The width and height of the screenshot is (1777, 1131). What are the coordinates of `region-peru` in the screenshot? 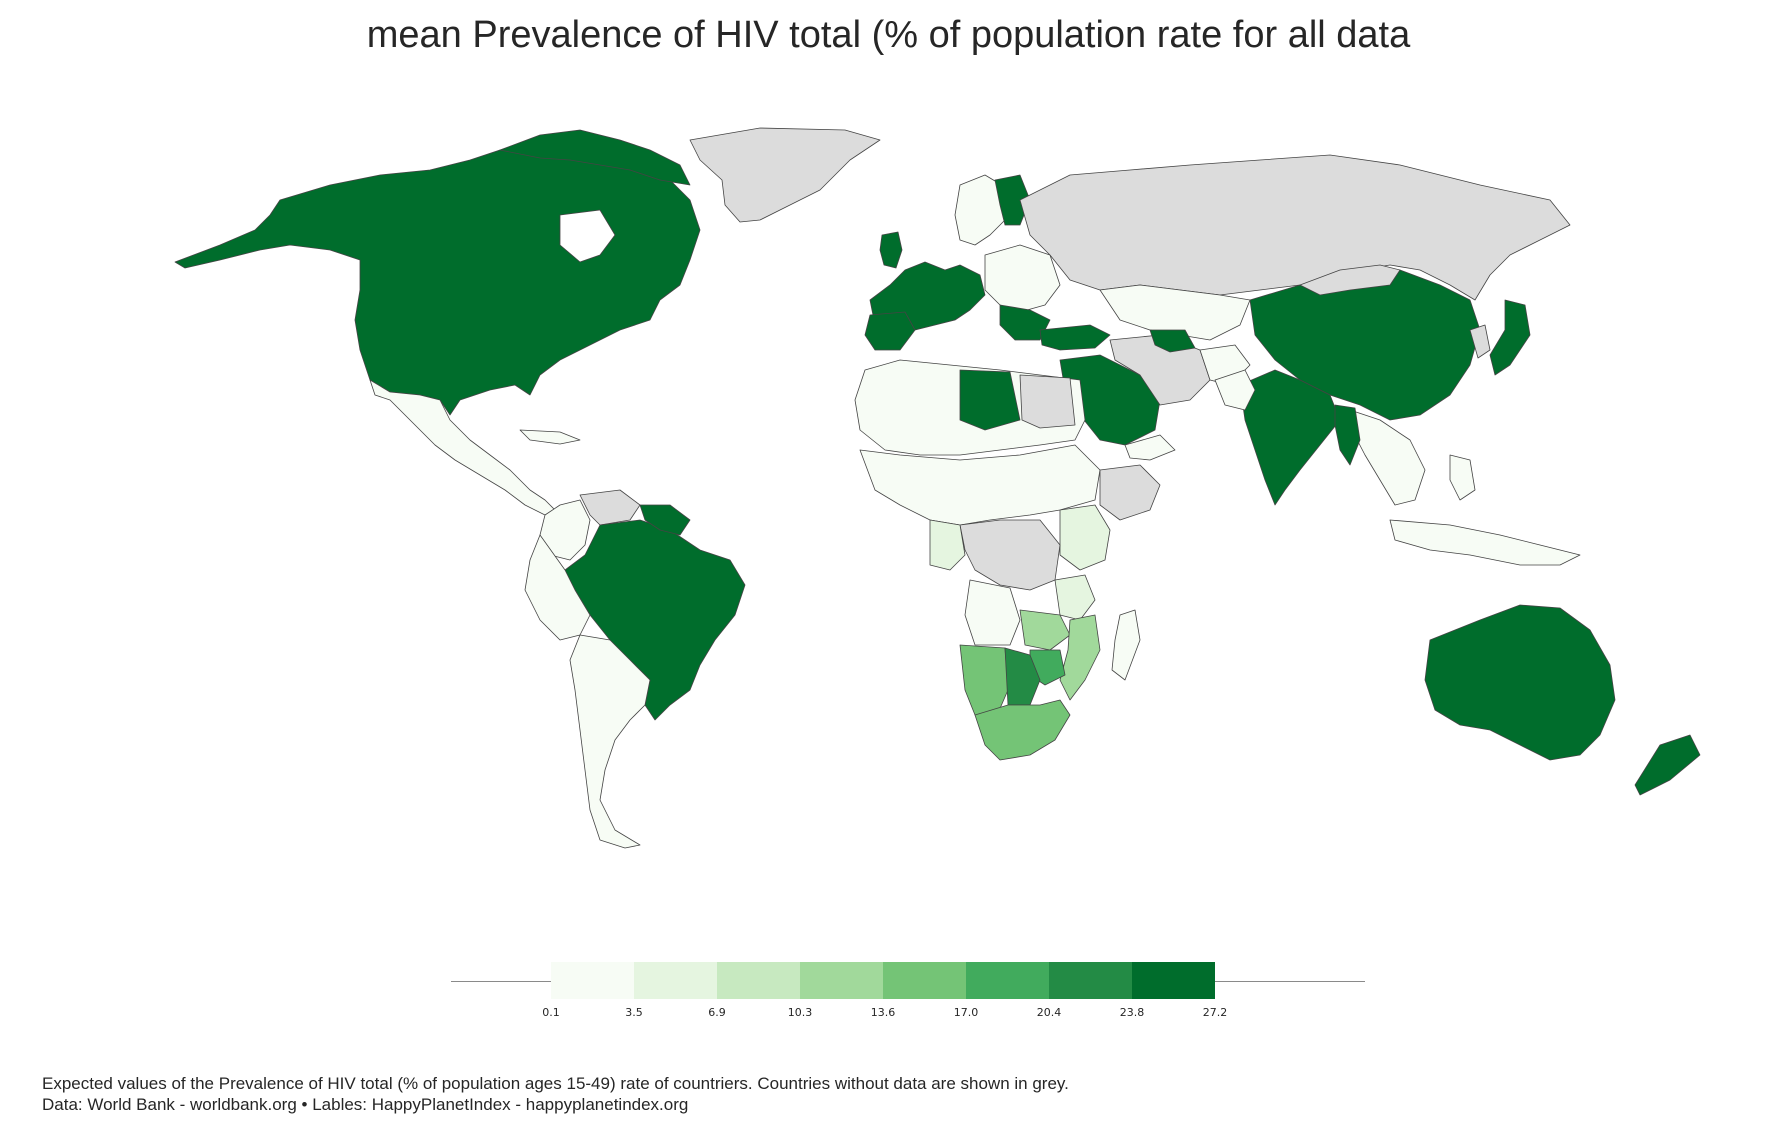 It's located at (557, 587).